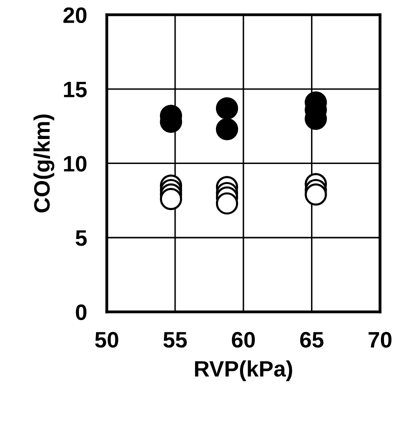 The image size is (403, 435). What do you see at coordinates (175, 340) in the screenshot?
I see `x-tick-label: 55` at bounding box center [175, 340].